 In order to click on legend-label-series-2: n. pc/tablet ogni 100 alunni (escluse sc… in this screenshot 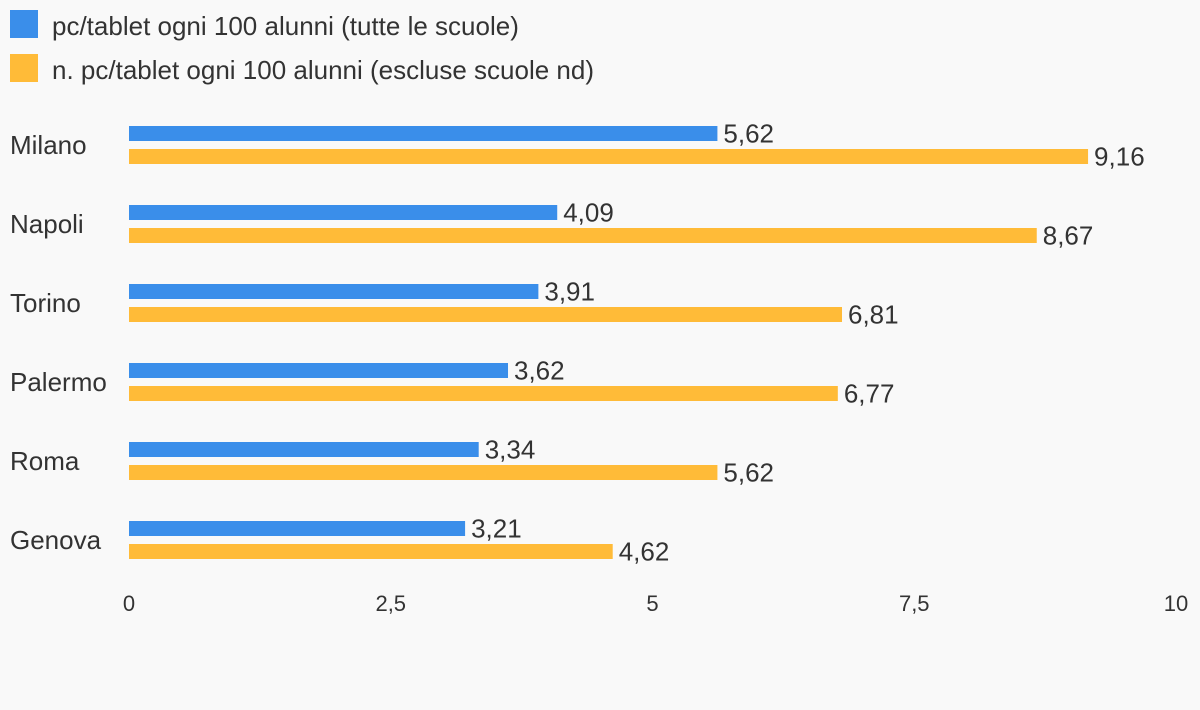, I will do `click(323, 70)`.